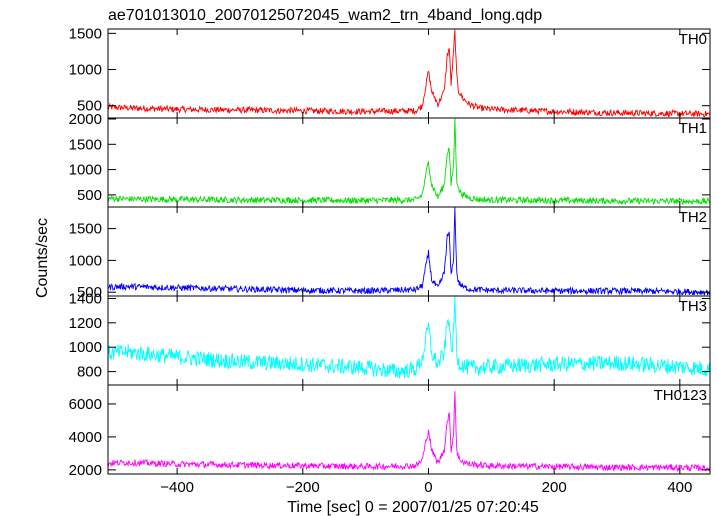 The height and width of the screenshot is (516, 717). I want to click on panel-frame-th0, so click(409, 73).